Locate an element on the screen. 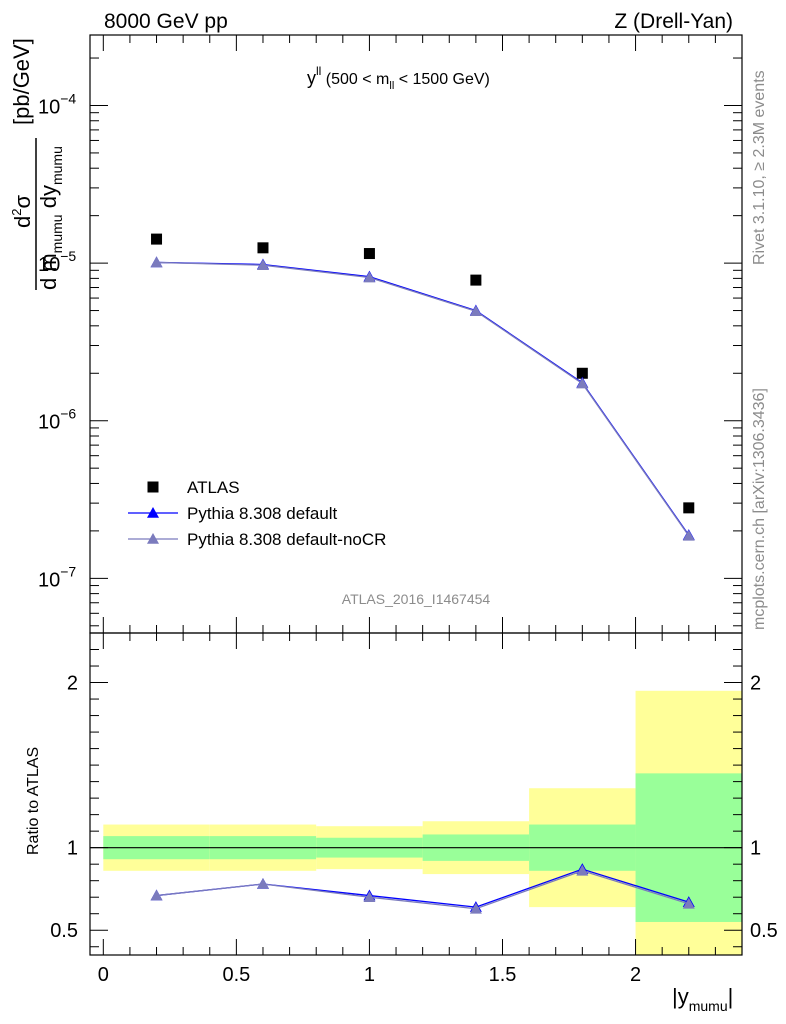  ratio-xtick-label: 0 is located at coordinates (103, 975).